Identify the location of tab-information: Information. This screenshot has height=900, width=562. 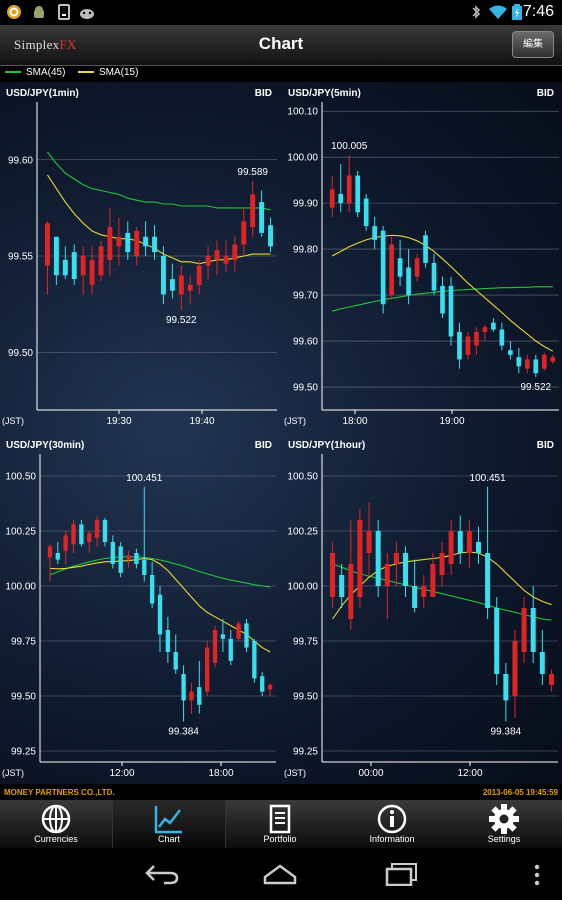
(392, 824).